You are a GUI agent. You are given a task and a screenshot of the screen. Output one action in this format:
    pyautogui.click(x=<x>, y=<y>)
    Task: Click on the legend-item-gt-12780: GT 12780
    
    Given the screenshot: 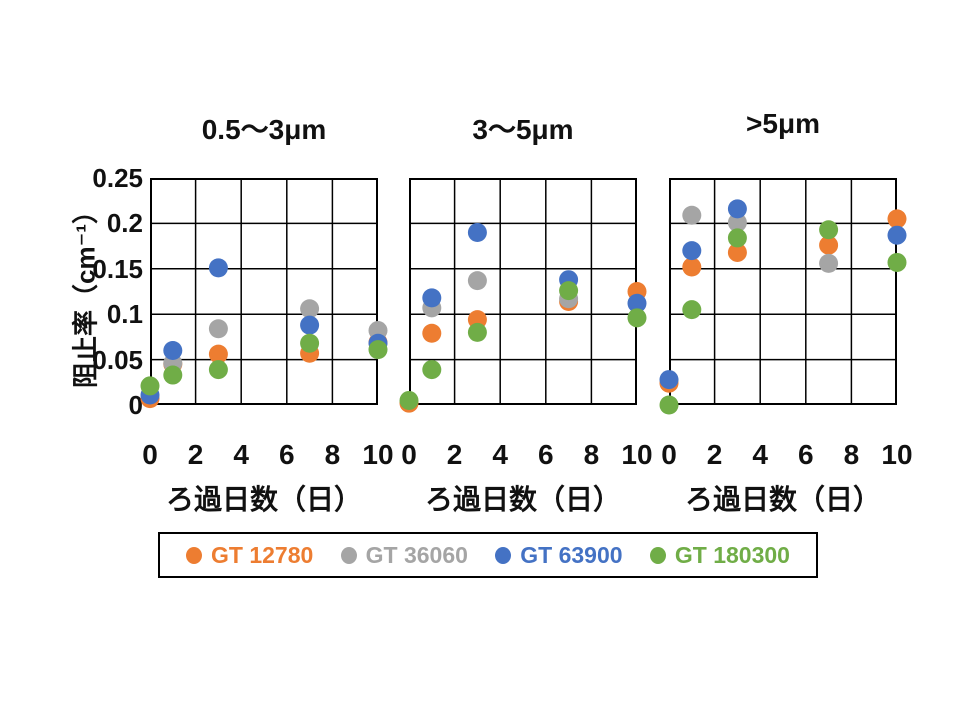 What is the action you would take?
    pyautogui.click(x=249, y=555)
    